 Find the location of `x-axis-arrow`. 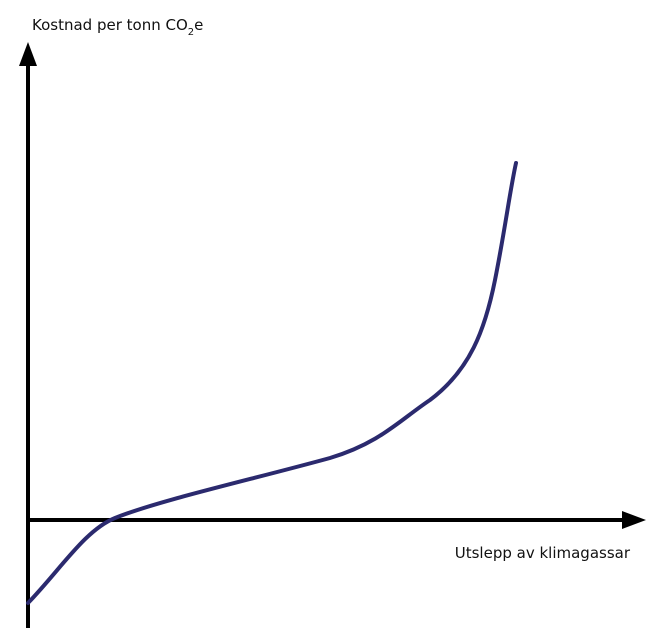

x-axis-arrow is located at coordinates (634, 520).